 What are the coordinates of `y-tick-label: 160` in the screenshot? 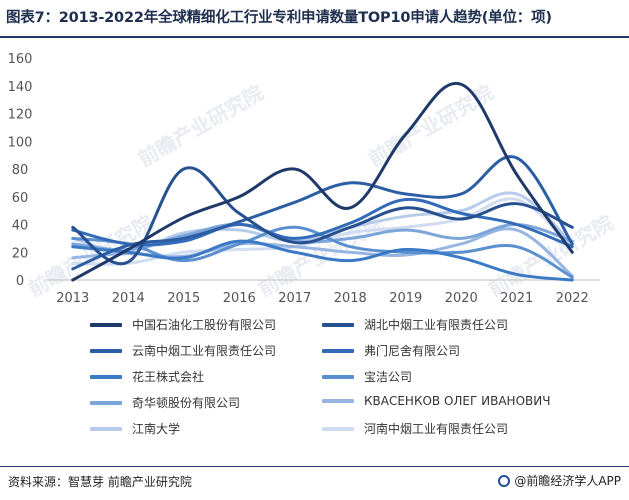 It's located at (20, 59).